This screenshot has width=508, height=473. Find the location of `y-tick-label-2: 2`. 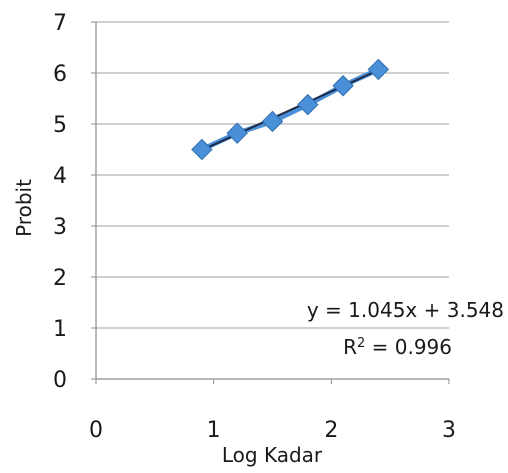

y-tick-label-2: 2 is located at coordinates (60, 278).